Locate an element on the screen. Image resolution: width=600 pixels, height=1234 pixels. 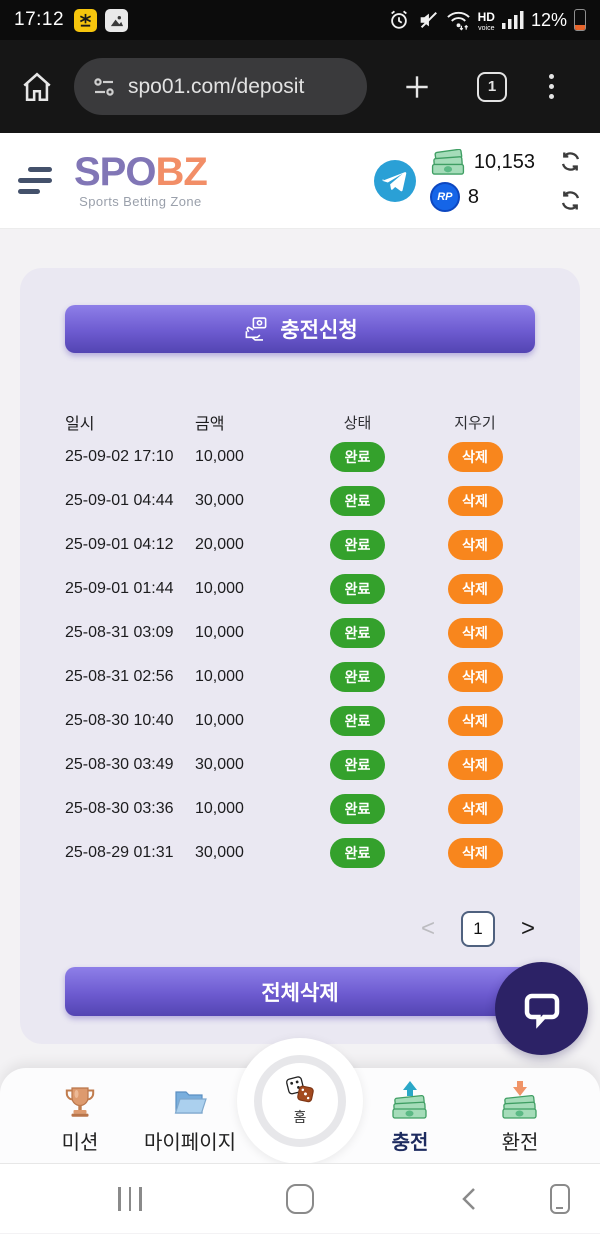
folder-icon is located at coordinates (190, 1100).